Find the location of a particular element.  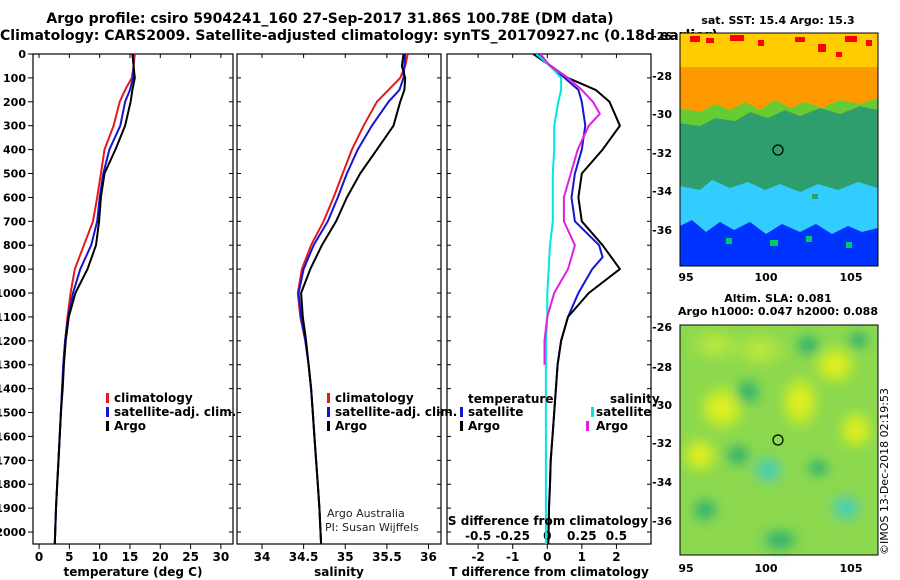

sst-lon-tick: 95 is located at coordinates (685, 277).